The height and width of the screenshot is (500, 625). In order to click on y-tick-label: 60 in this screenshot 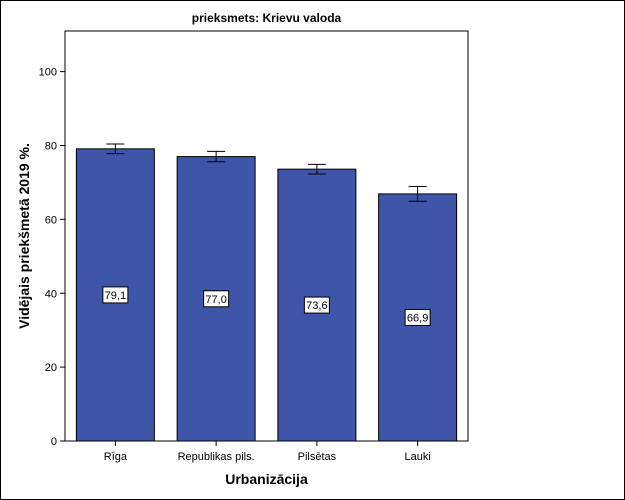, I will do `click(51, 220)`.